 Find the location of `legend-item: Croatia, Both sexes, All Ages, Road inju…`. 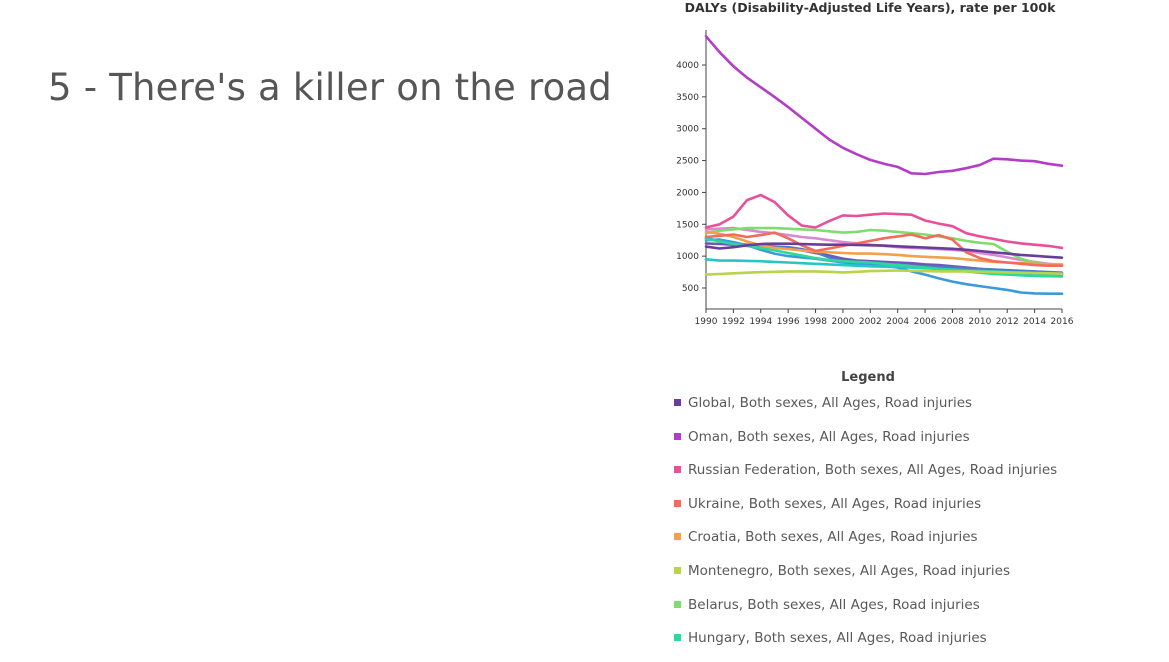

legend-item: Croatia, Both sexes, All Ages, Road inju… is located at coordinates (865, 544).